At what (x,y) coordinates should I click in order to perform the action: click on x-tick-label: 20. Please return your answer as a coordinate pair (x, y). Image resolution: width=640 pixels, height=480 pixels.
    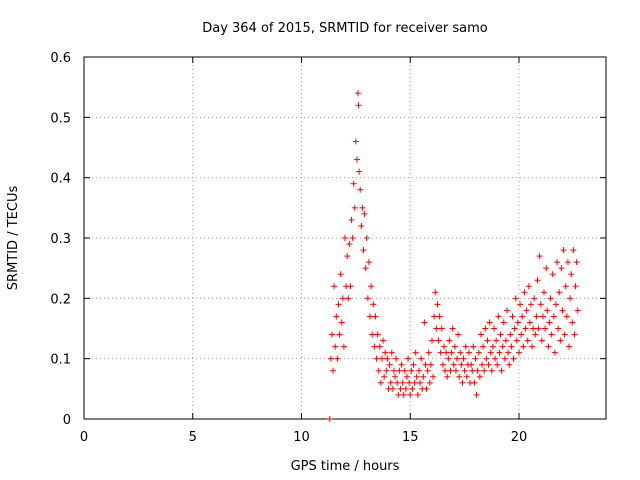
    Looking at the image, I should click on (519, 437).